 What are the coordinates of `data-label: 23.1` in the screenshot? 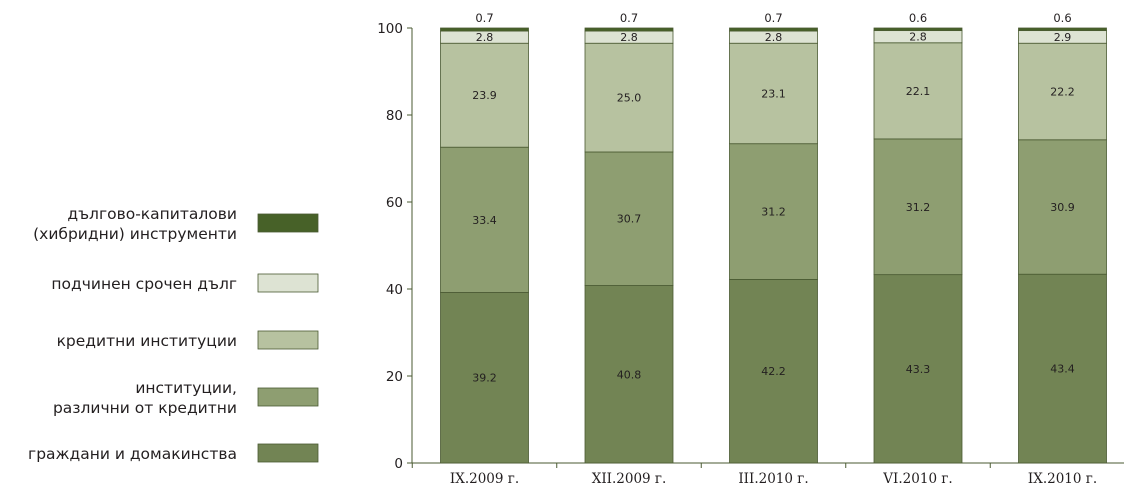 It's located at (773, 93).